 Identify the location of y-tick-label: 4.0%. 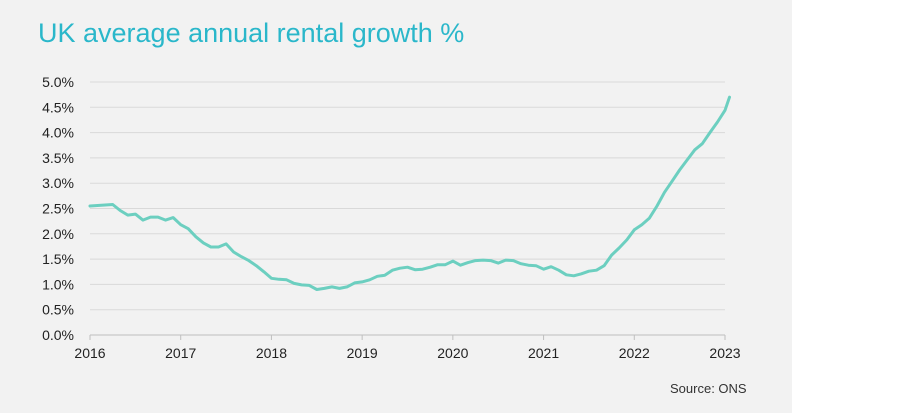
(58, 133).